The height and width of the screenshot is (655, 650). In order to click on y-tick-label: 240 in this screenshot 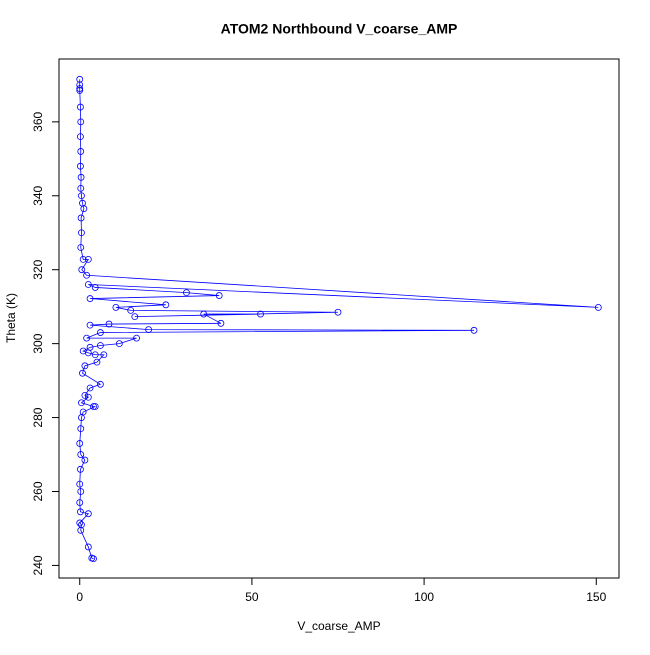, I will do `click(38, 565)`.